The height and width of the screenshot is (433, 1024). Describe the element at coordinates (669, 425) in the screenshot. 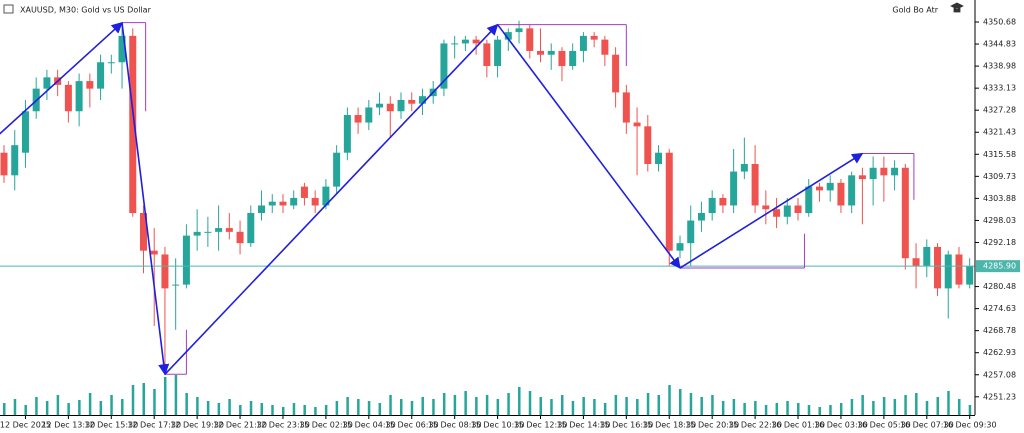

I see `x-tick-label: 15 Dec 18:30` at that location.